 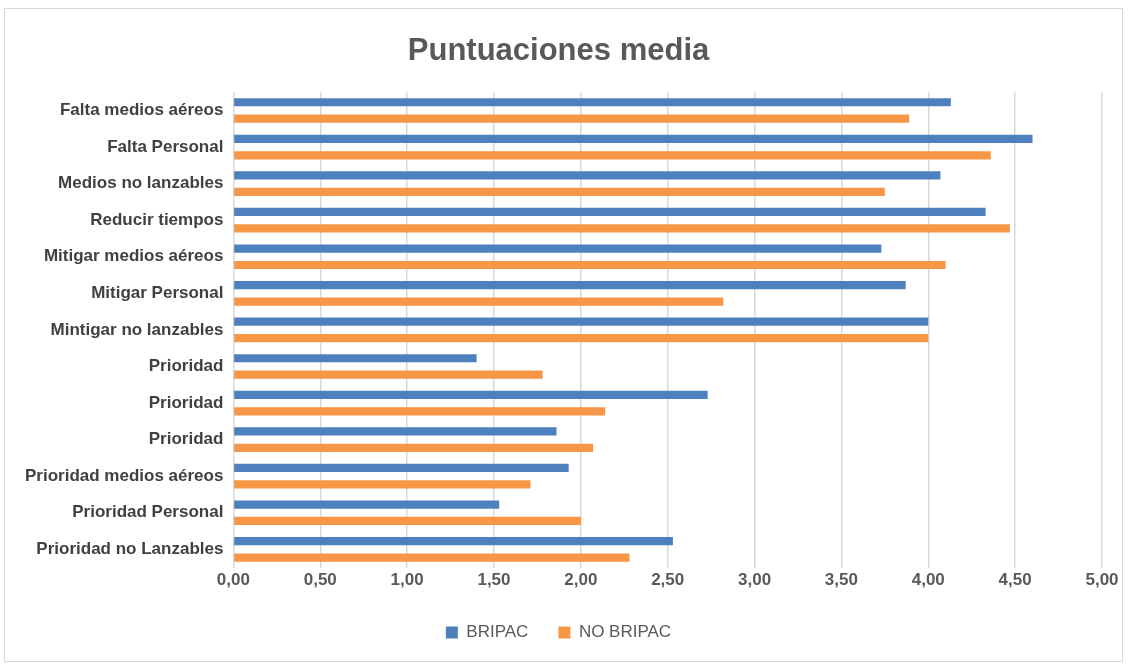 What do you see at coordinates (157, 219) in the screenshot?
I see `y-tick-label: Reducir tiempos` at bounding box center [157, 219].